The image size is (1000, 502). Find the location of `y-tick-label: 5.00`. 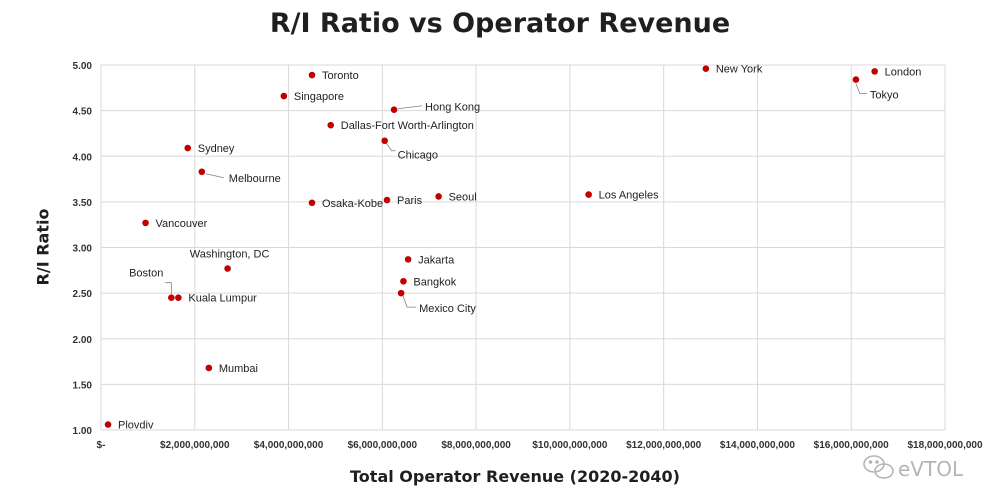

y-tick-label: 5.00 is located at coordinates (83, 66).